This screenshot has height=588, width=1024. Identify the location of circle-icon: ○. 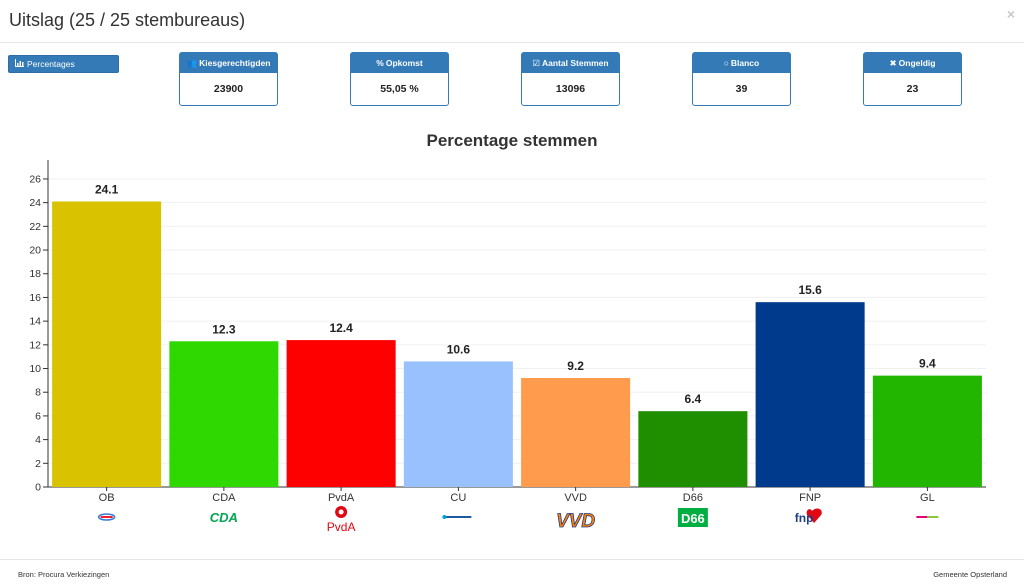
(726, 63).